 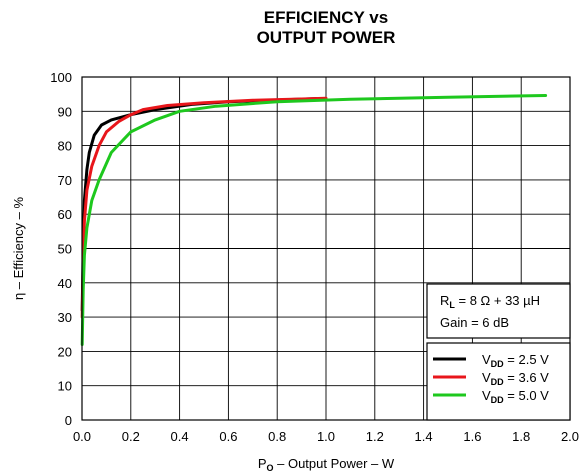 I want to click on legend-frame, so click(x=498, y=381).